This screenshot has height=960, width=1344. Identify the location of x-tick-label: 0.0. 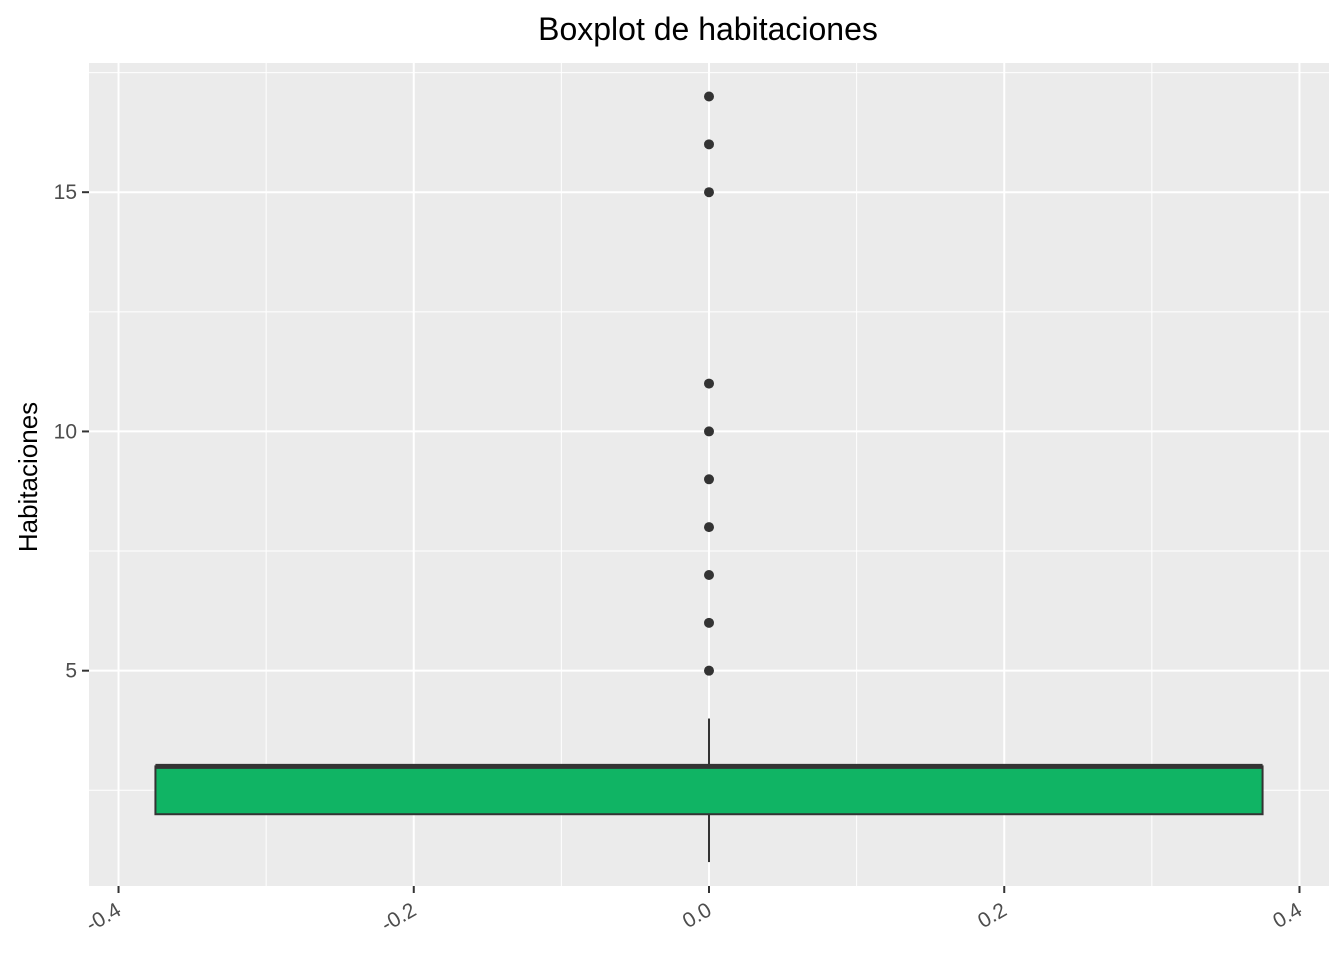
(697, 915).